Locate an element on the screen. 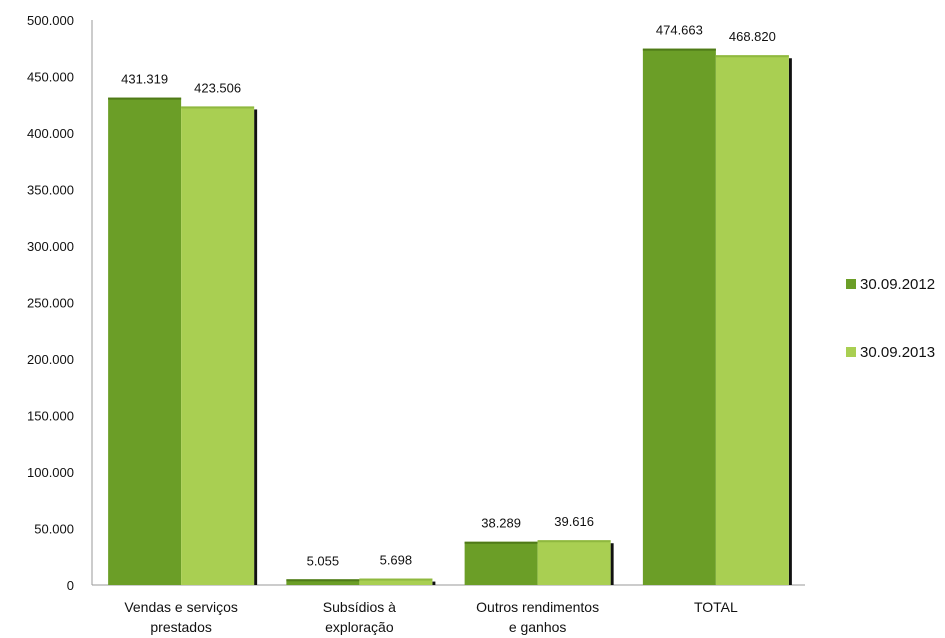 This screenshot has width=945, height=638. data-label: 423.506 is located at coordinates (217, 87).